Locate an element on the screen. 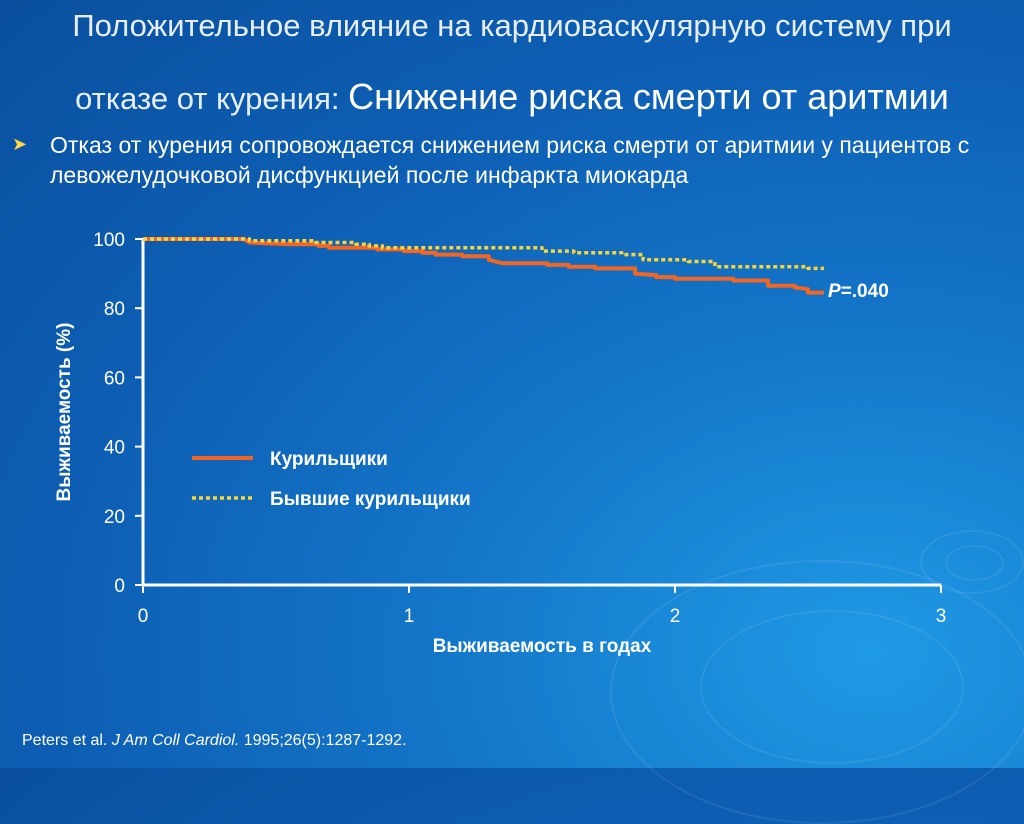 The width and height of the screenshot is (1024, 824). slide-title-prefix2: отказе от курения: is located at coordinates (207, 98).